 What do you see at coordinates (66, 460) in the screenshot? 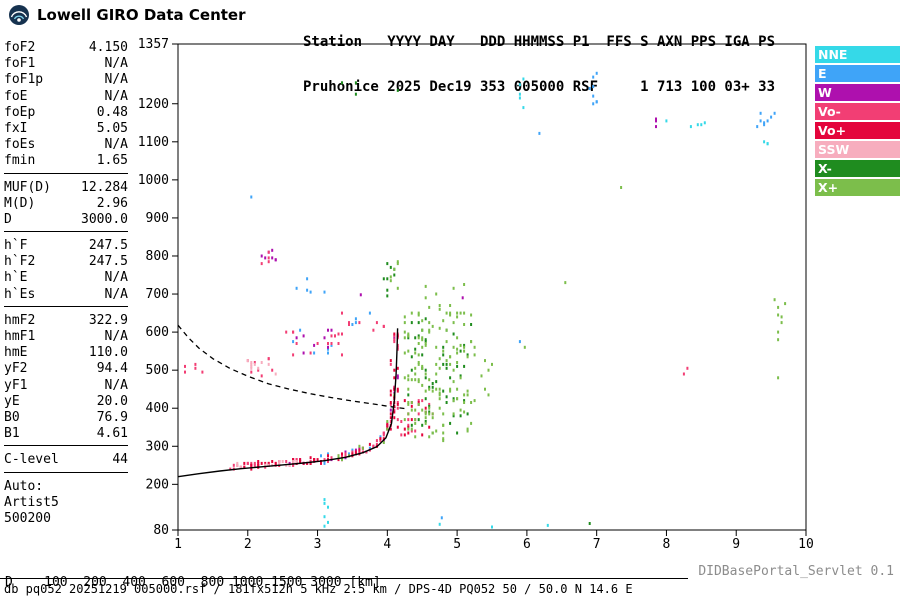
I see `param-row: C-level 44` at bounding box center [66, 460].